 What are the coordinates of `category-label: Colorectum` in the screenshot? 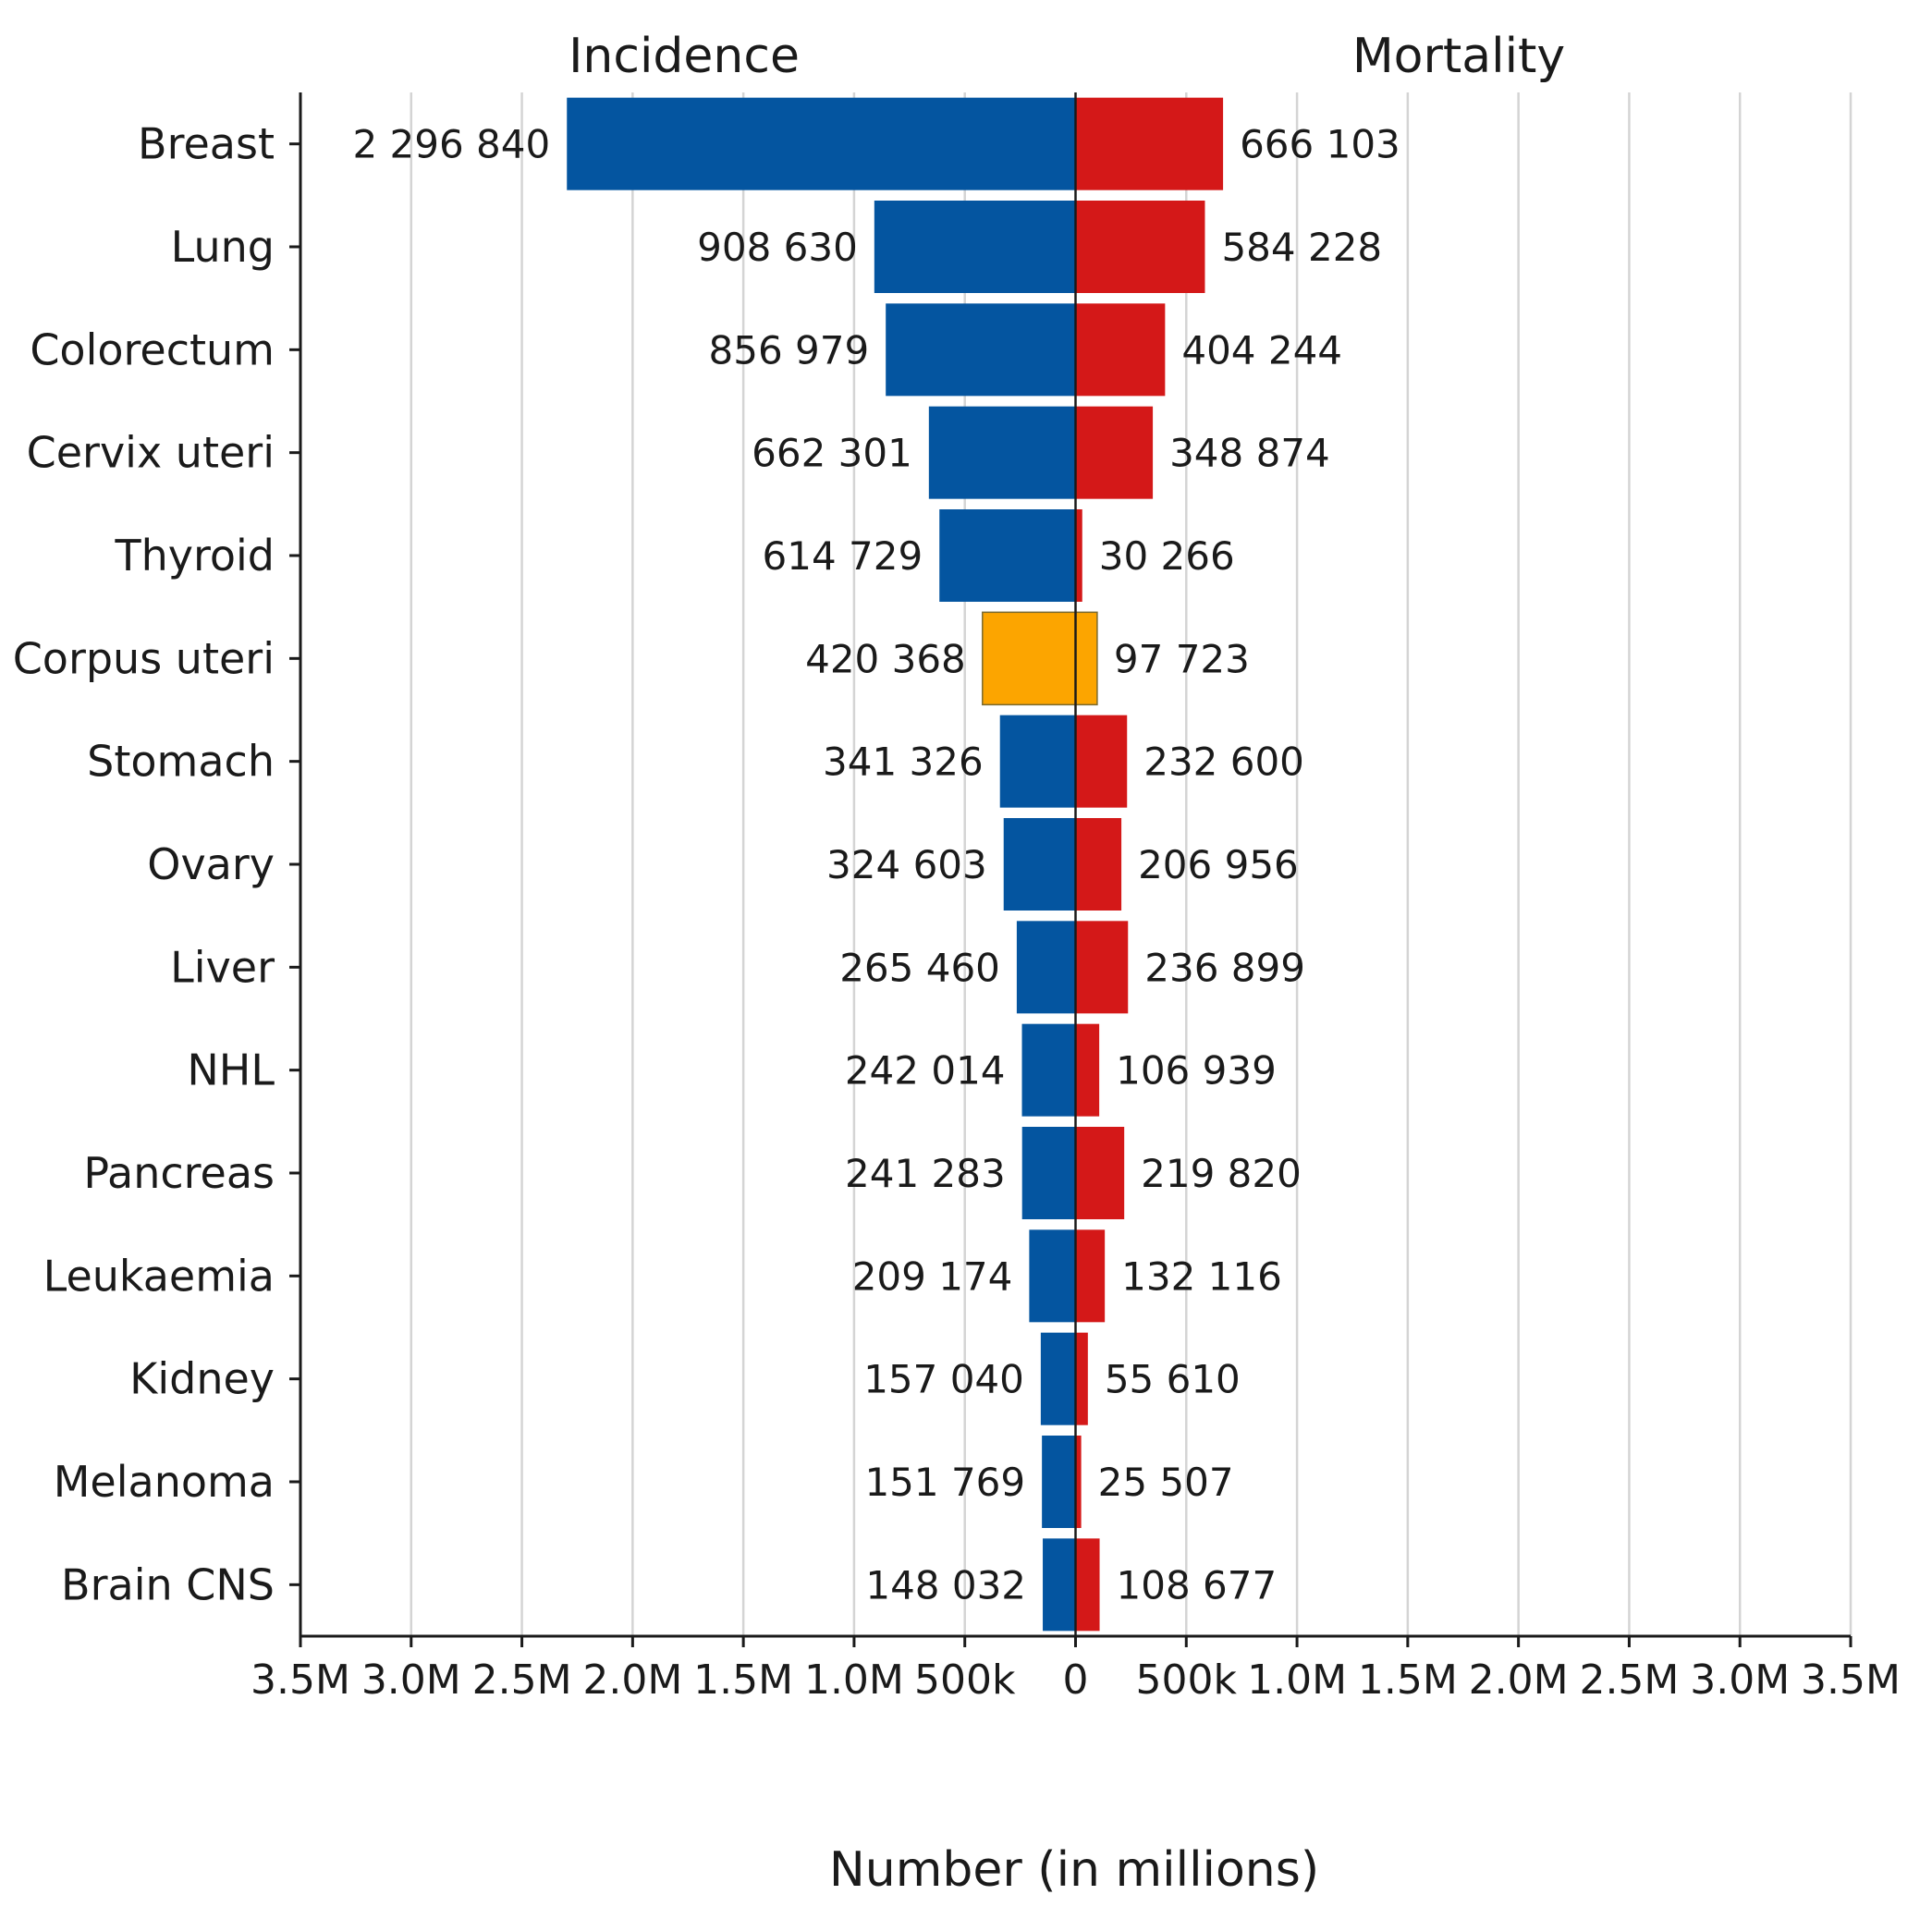 It's located at (152, 349).